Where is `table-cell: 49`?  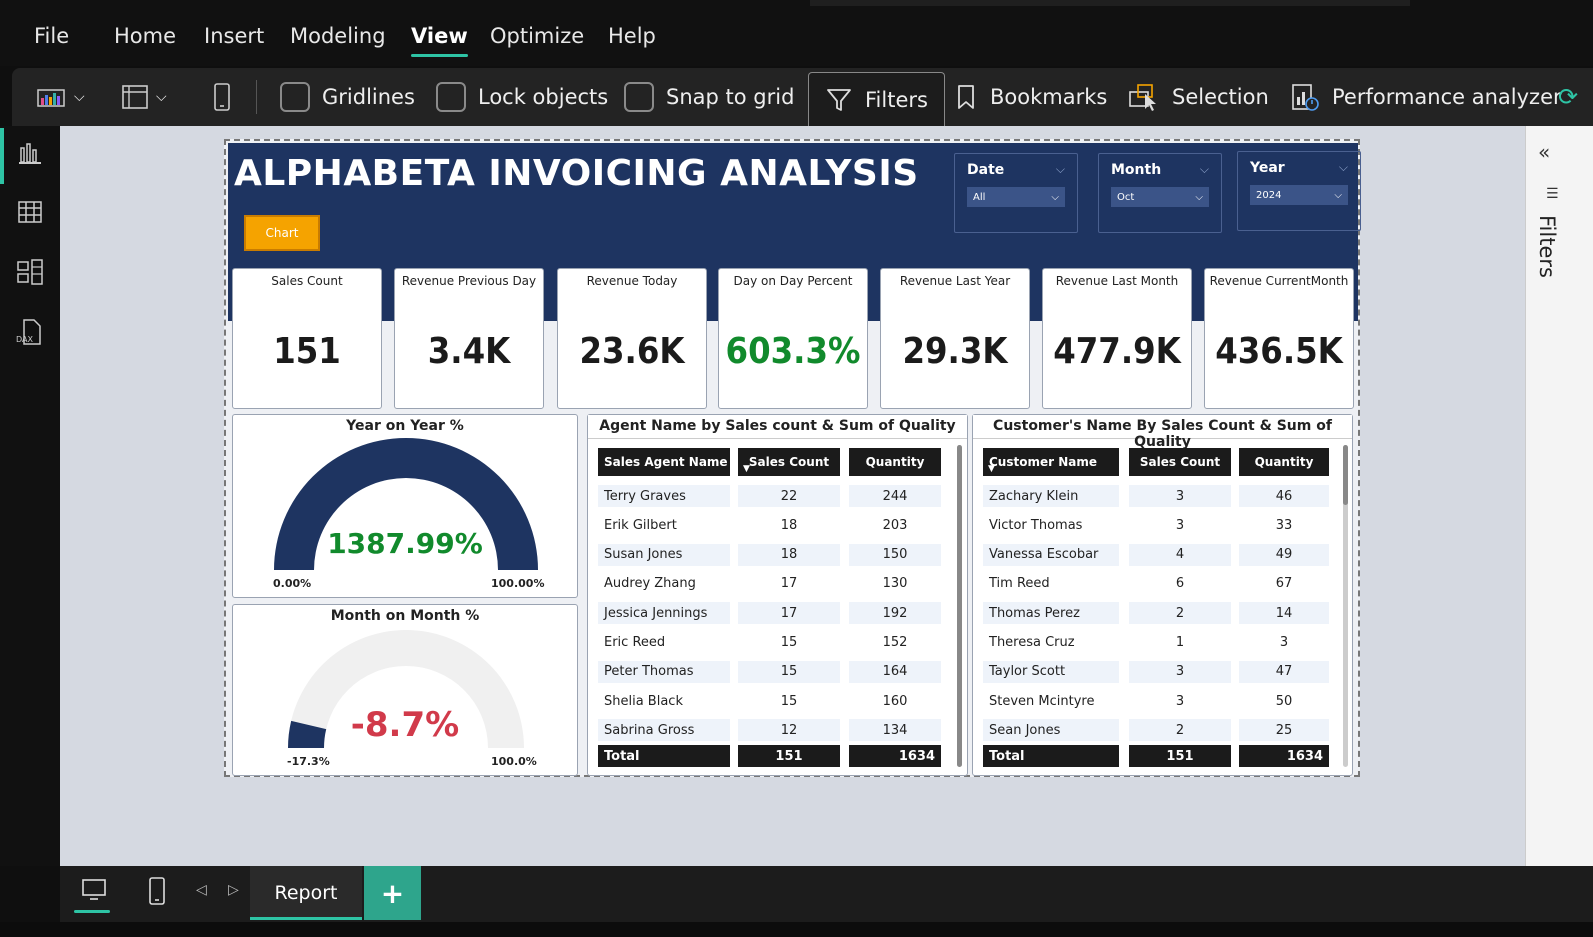 table-cell: 49 is located at coordinates (1284, 554).